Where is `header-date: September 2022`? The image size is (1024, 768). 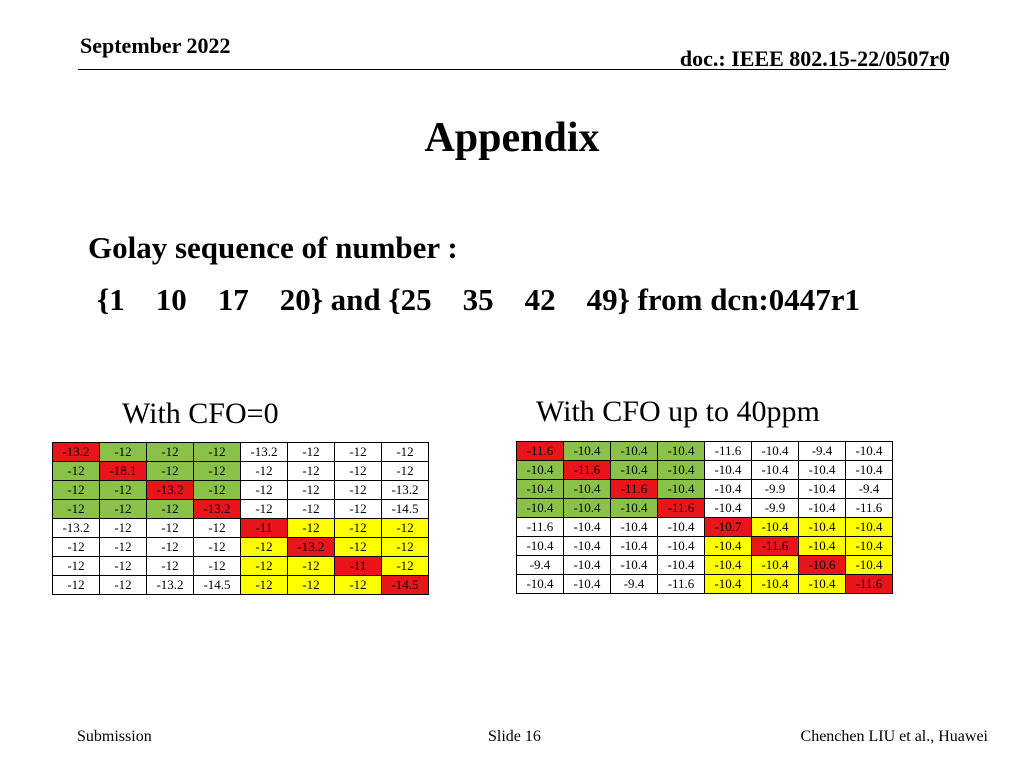
header-date: September 2022 is located at coordinates (155, 45).